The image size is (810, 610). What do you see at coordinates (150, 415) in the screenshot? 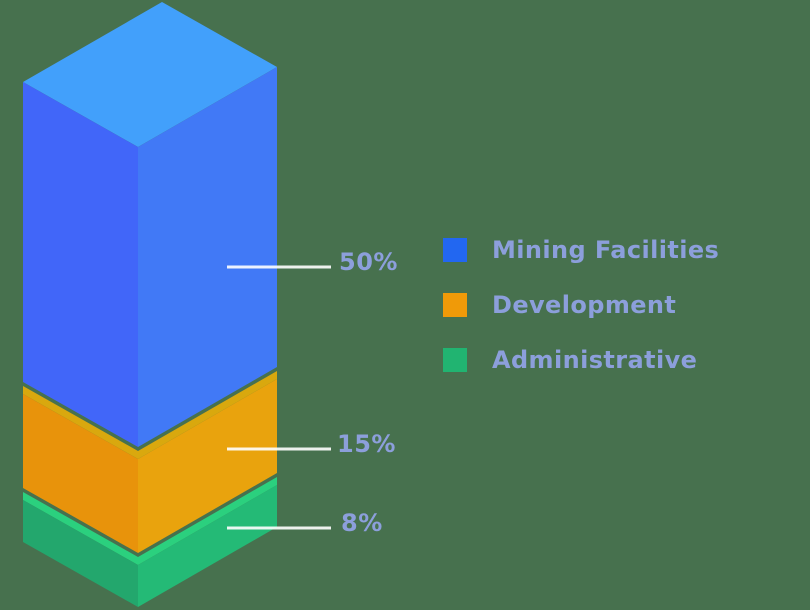
I see `development-top-rim` at bounding box center [150, 415].